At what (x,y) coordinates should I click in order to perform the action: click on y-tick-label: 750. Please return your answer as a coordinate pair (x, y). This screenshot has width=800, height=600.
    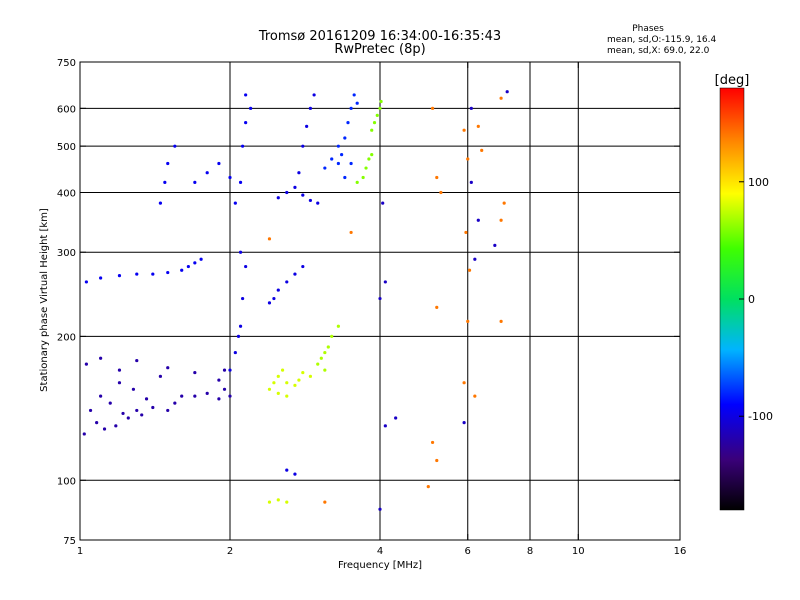
    Looking at the image, I should click on (66, 63).